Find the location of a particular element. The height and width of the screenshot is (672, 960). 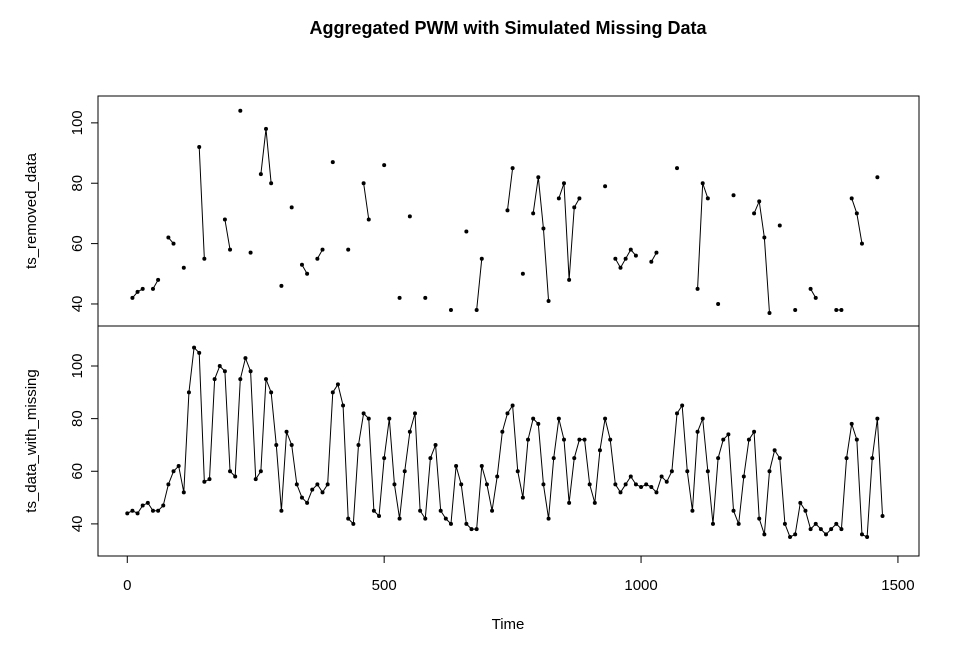

x-tick-label: 0 is located at coordinates (127, 585).